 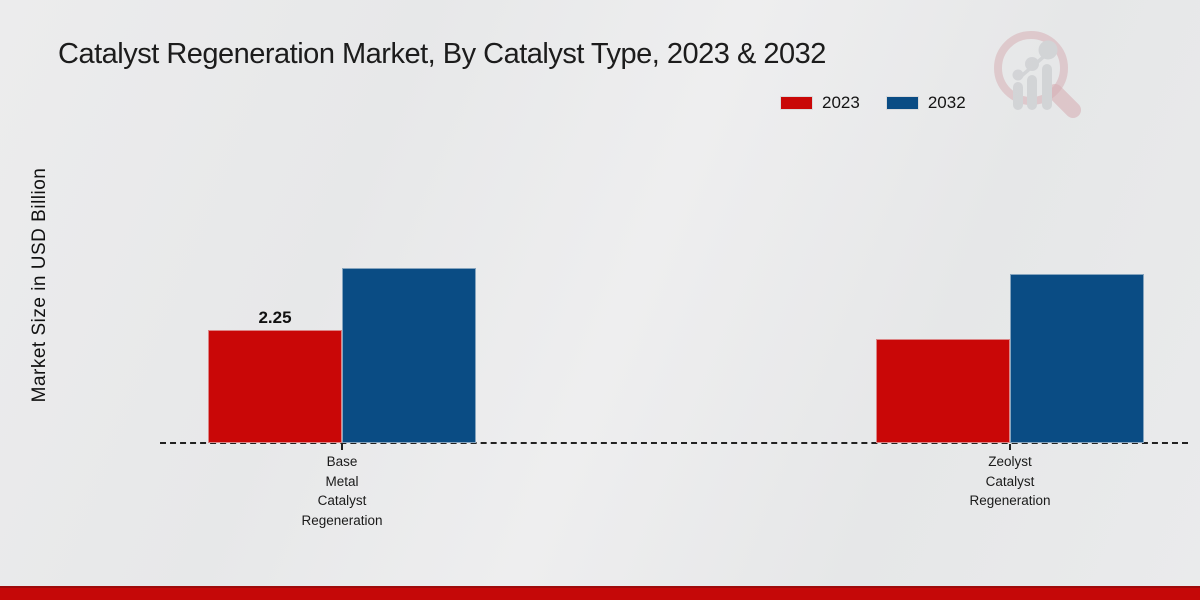 What do you see at coordinates (342, 491) in the screenshot?
I see `x-axis-category-label: Base Metal Catalyst Regeneration` at bounding box center [342, 491].